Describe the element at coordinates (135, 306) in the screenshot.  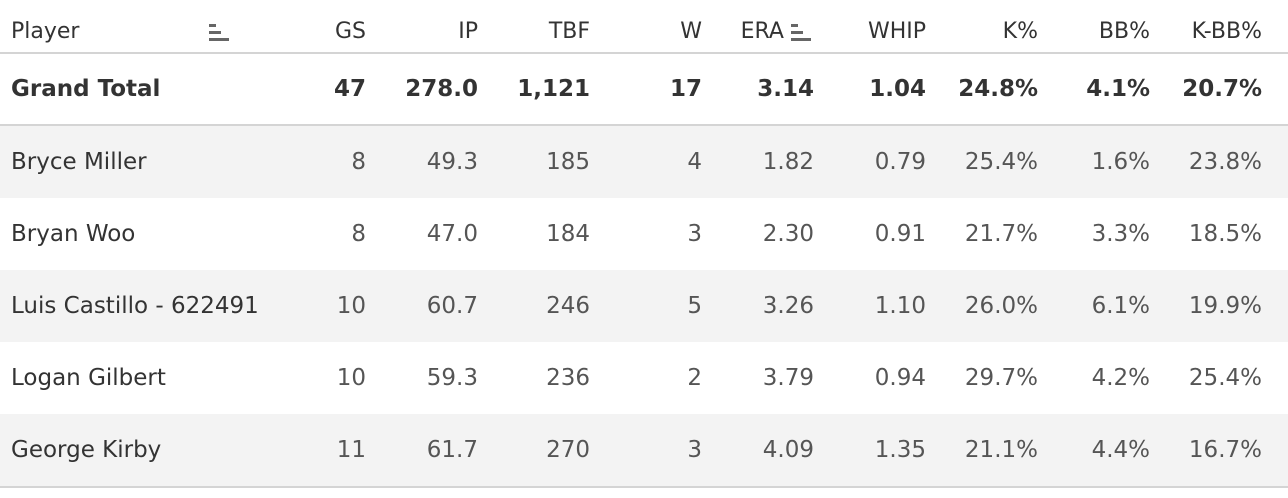
I see `player-name: Luis Castillo - 622491` at that location.